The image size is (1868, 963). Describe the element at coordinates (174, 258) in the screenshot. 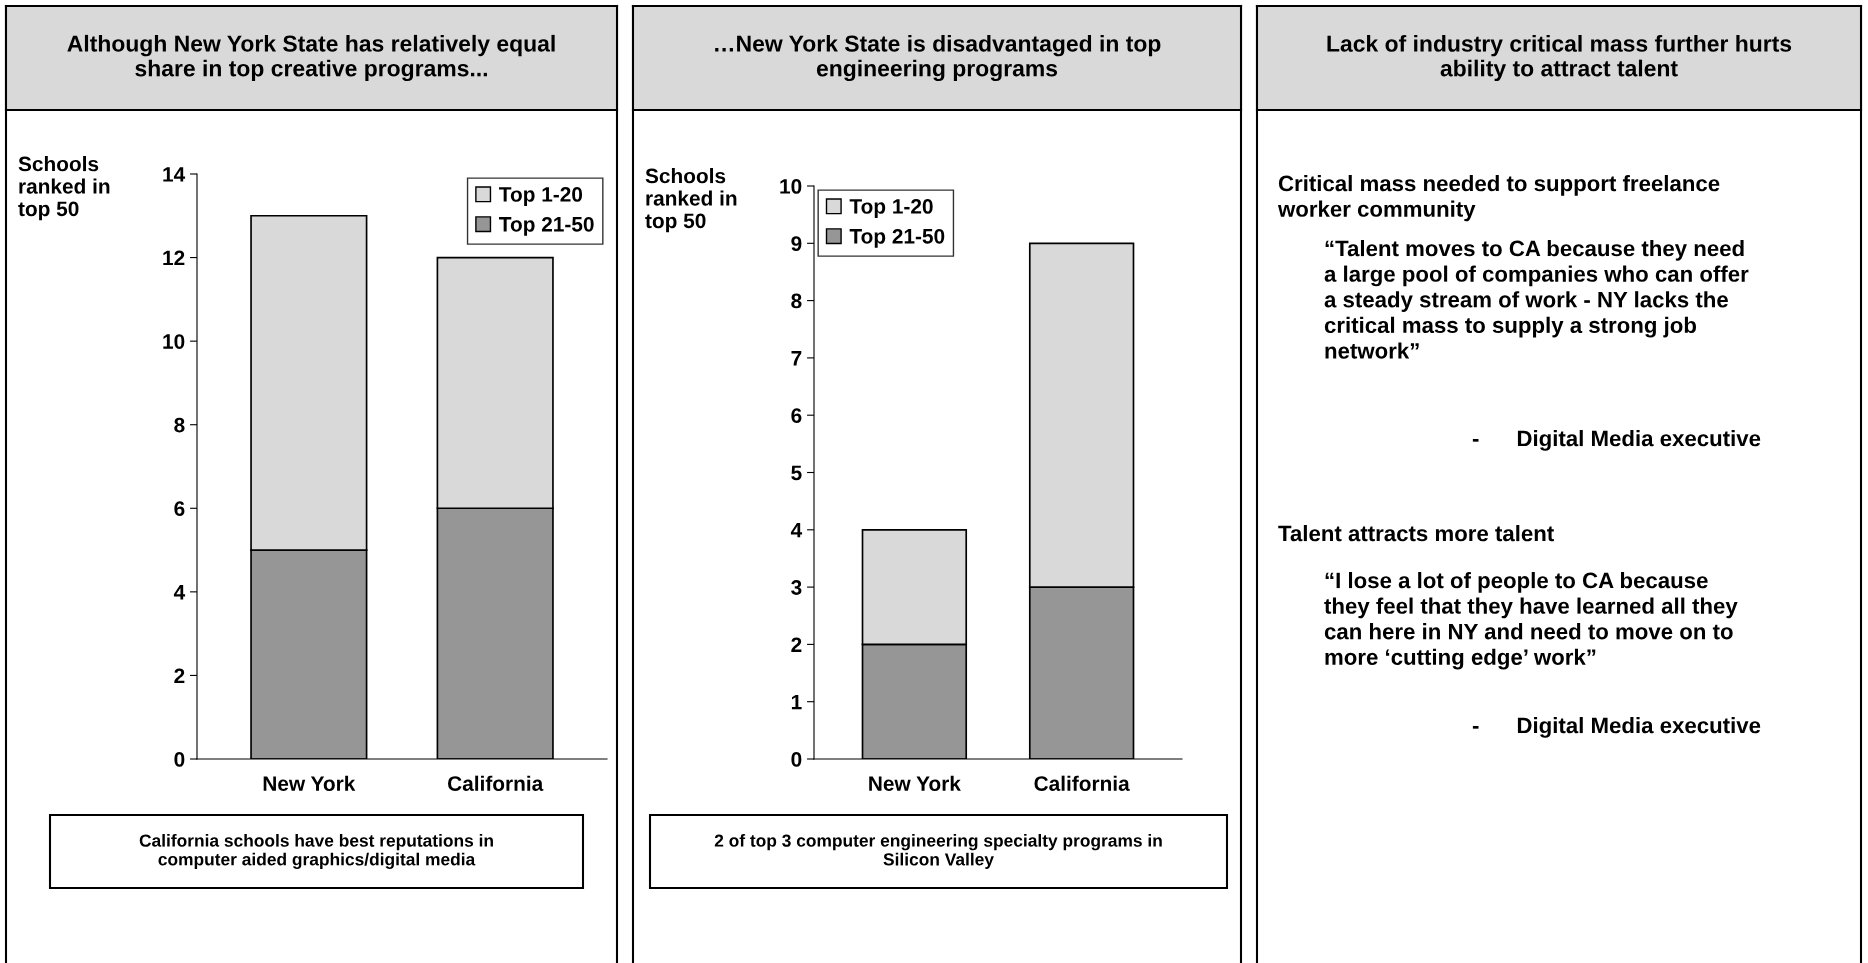

I see `y-tick-label: 12` at that location.